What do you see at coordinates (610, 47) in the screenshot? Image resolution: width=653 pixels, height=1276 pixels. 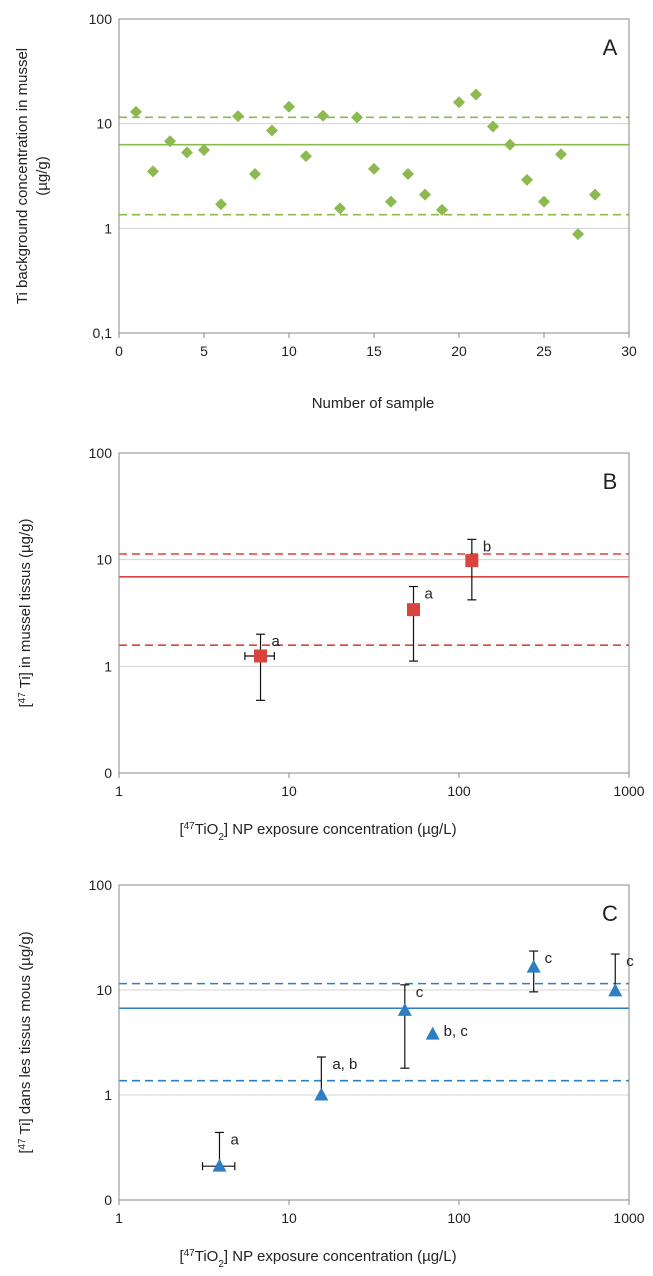 I see `panel-letter: A` at bounding box center [610, 47].